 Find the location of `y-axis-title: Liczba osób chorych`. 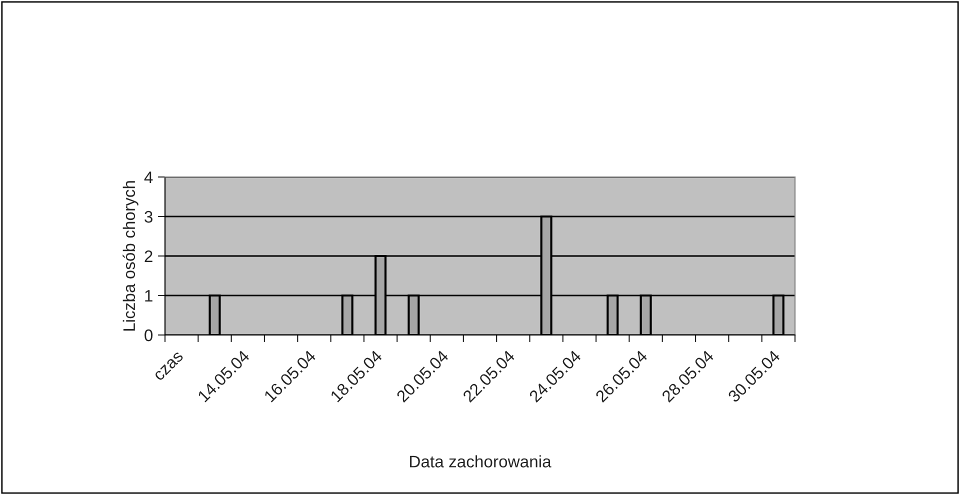

y-axis-title: Liczba osób chorych is located at coordinates (130, 256).